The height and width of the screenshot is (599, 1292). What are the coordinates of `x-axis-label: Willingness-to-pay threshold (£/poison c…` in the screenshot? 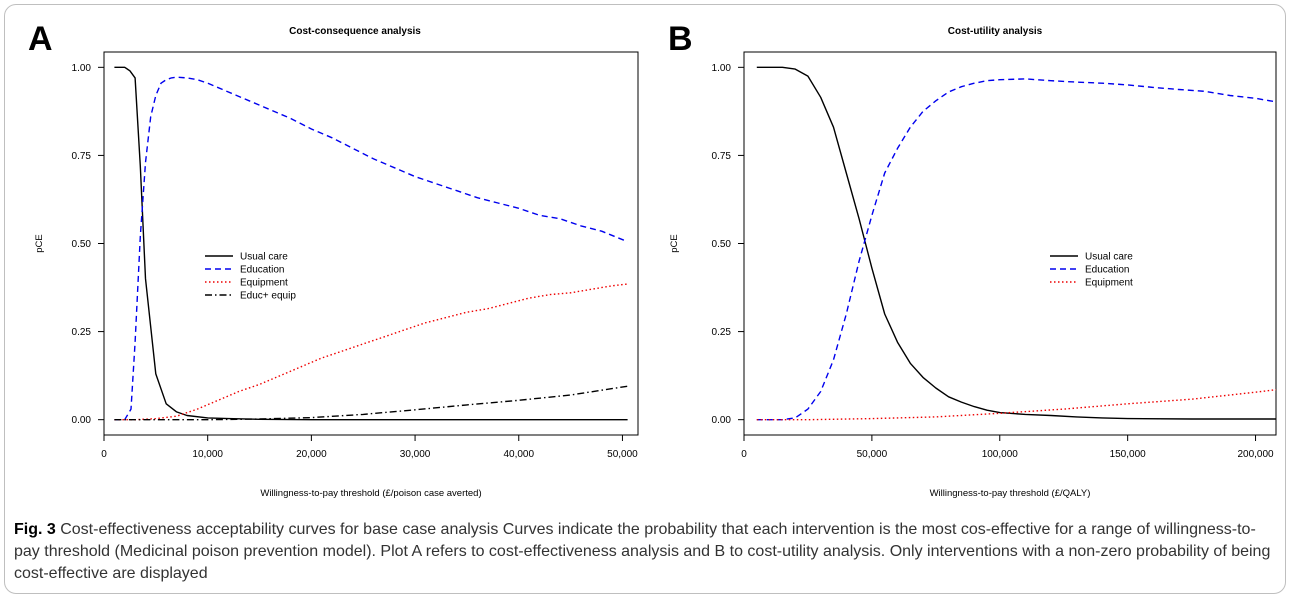 It's located at (370, 493).